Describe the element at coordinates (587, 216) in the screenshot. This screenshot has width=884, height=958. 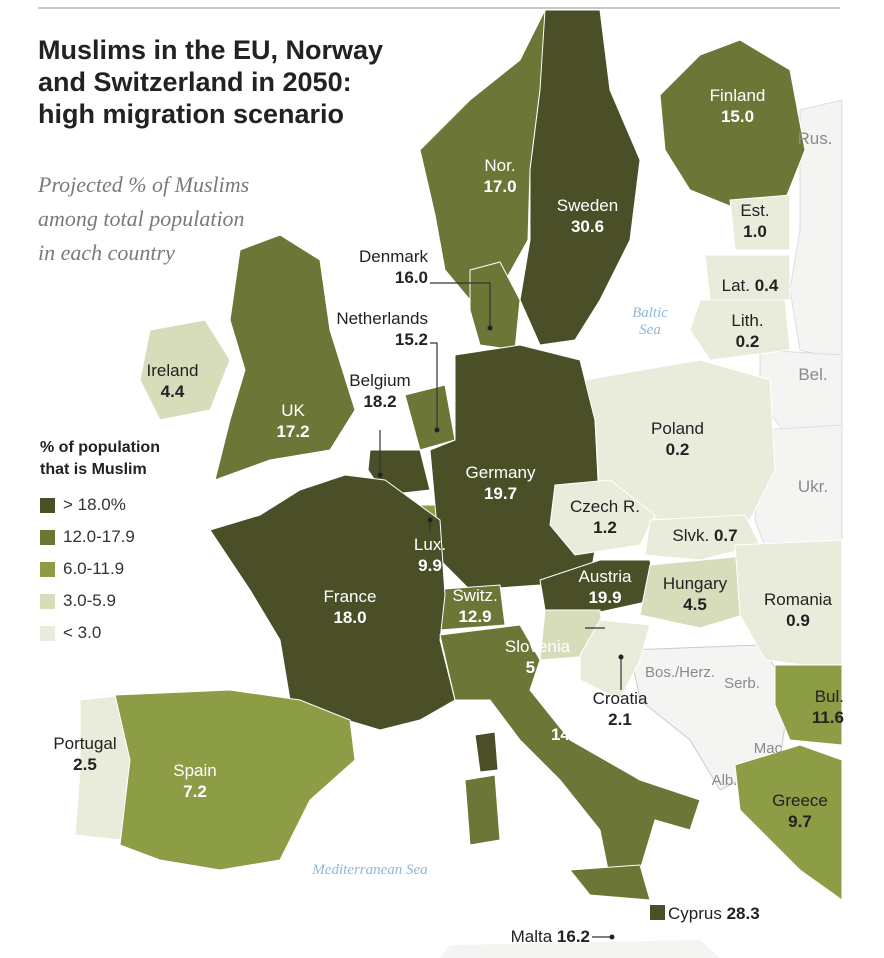
I see `label-sweden: Sweden 30.6` at that location.